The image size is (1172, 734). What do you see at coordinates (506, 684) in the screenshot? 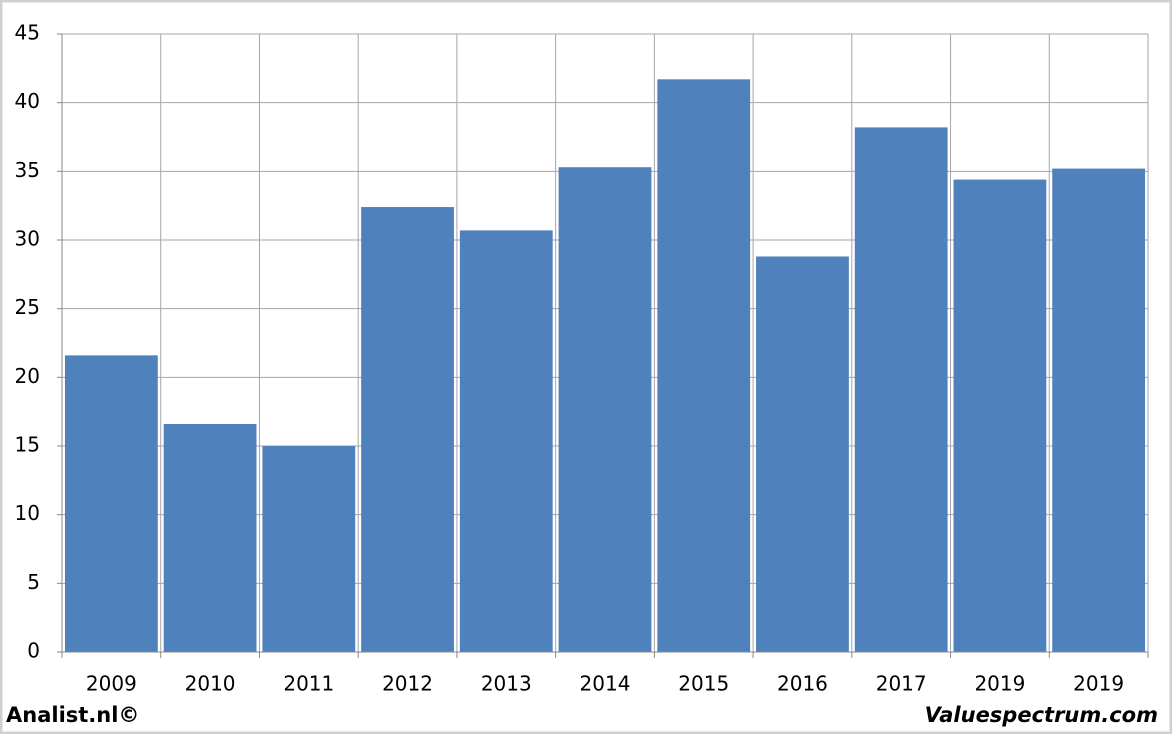
I see `x-tick-label: 2013` at bounding box center [506, 684].